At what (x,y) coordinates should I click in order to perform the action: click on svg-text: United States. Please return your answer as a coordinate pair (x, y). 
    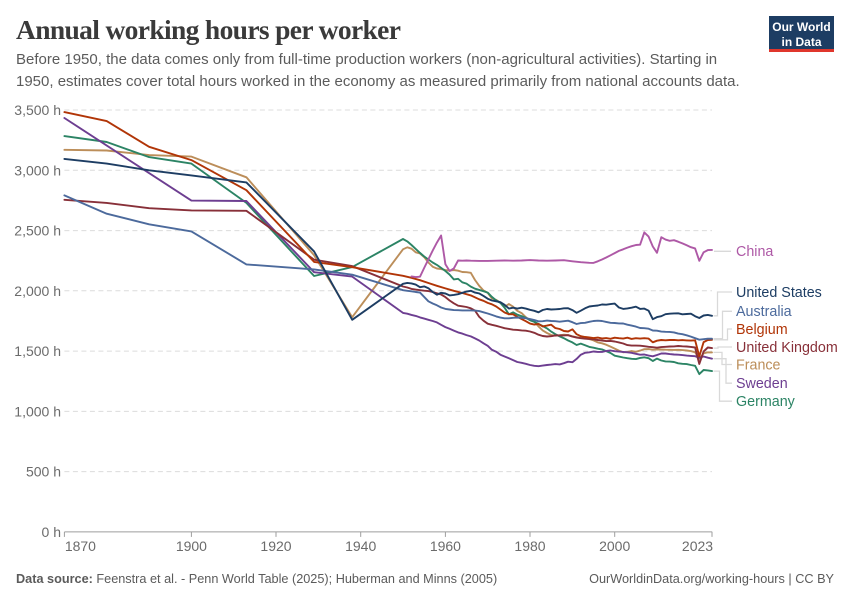
    Looking at the image, I should click on (779, 293).